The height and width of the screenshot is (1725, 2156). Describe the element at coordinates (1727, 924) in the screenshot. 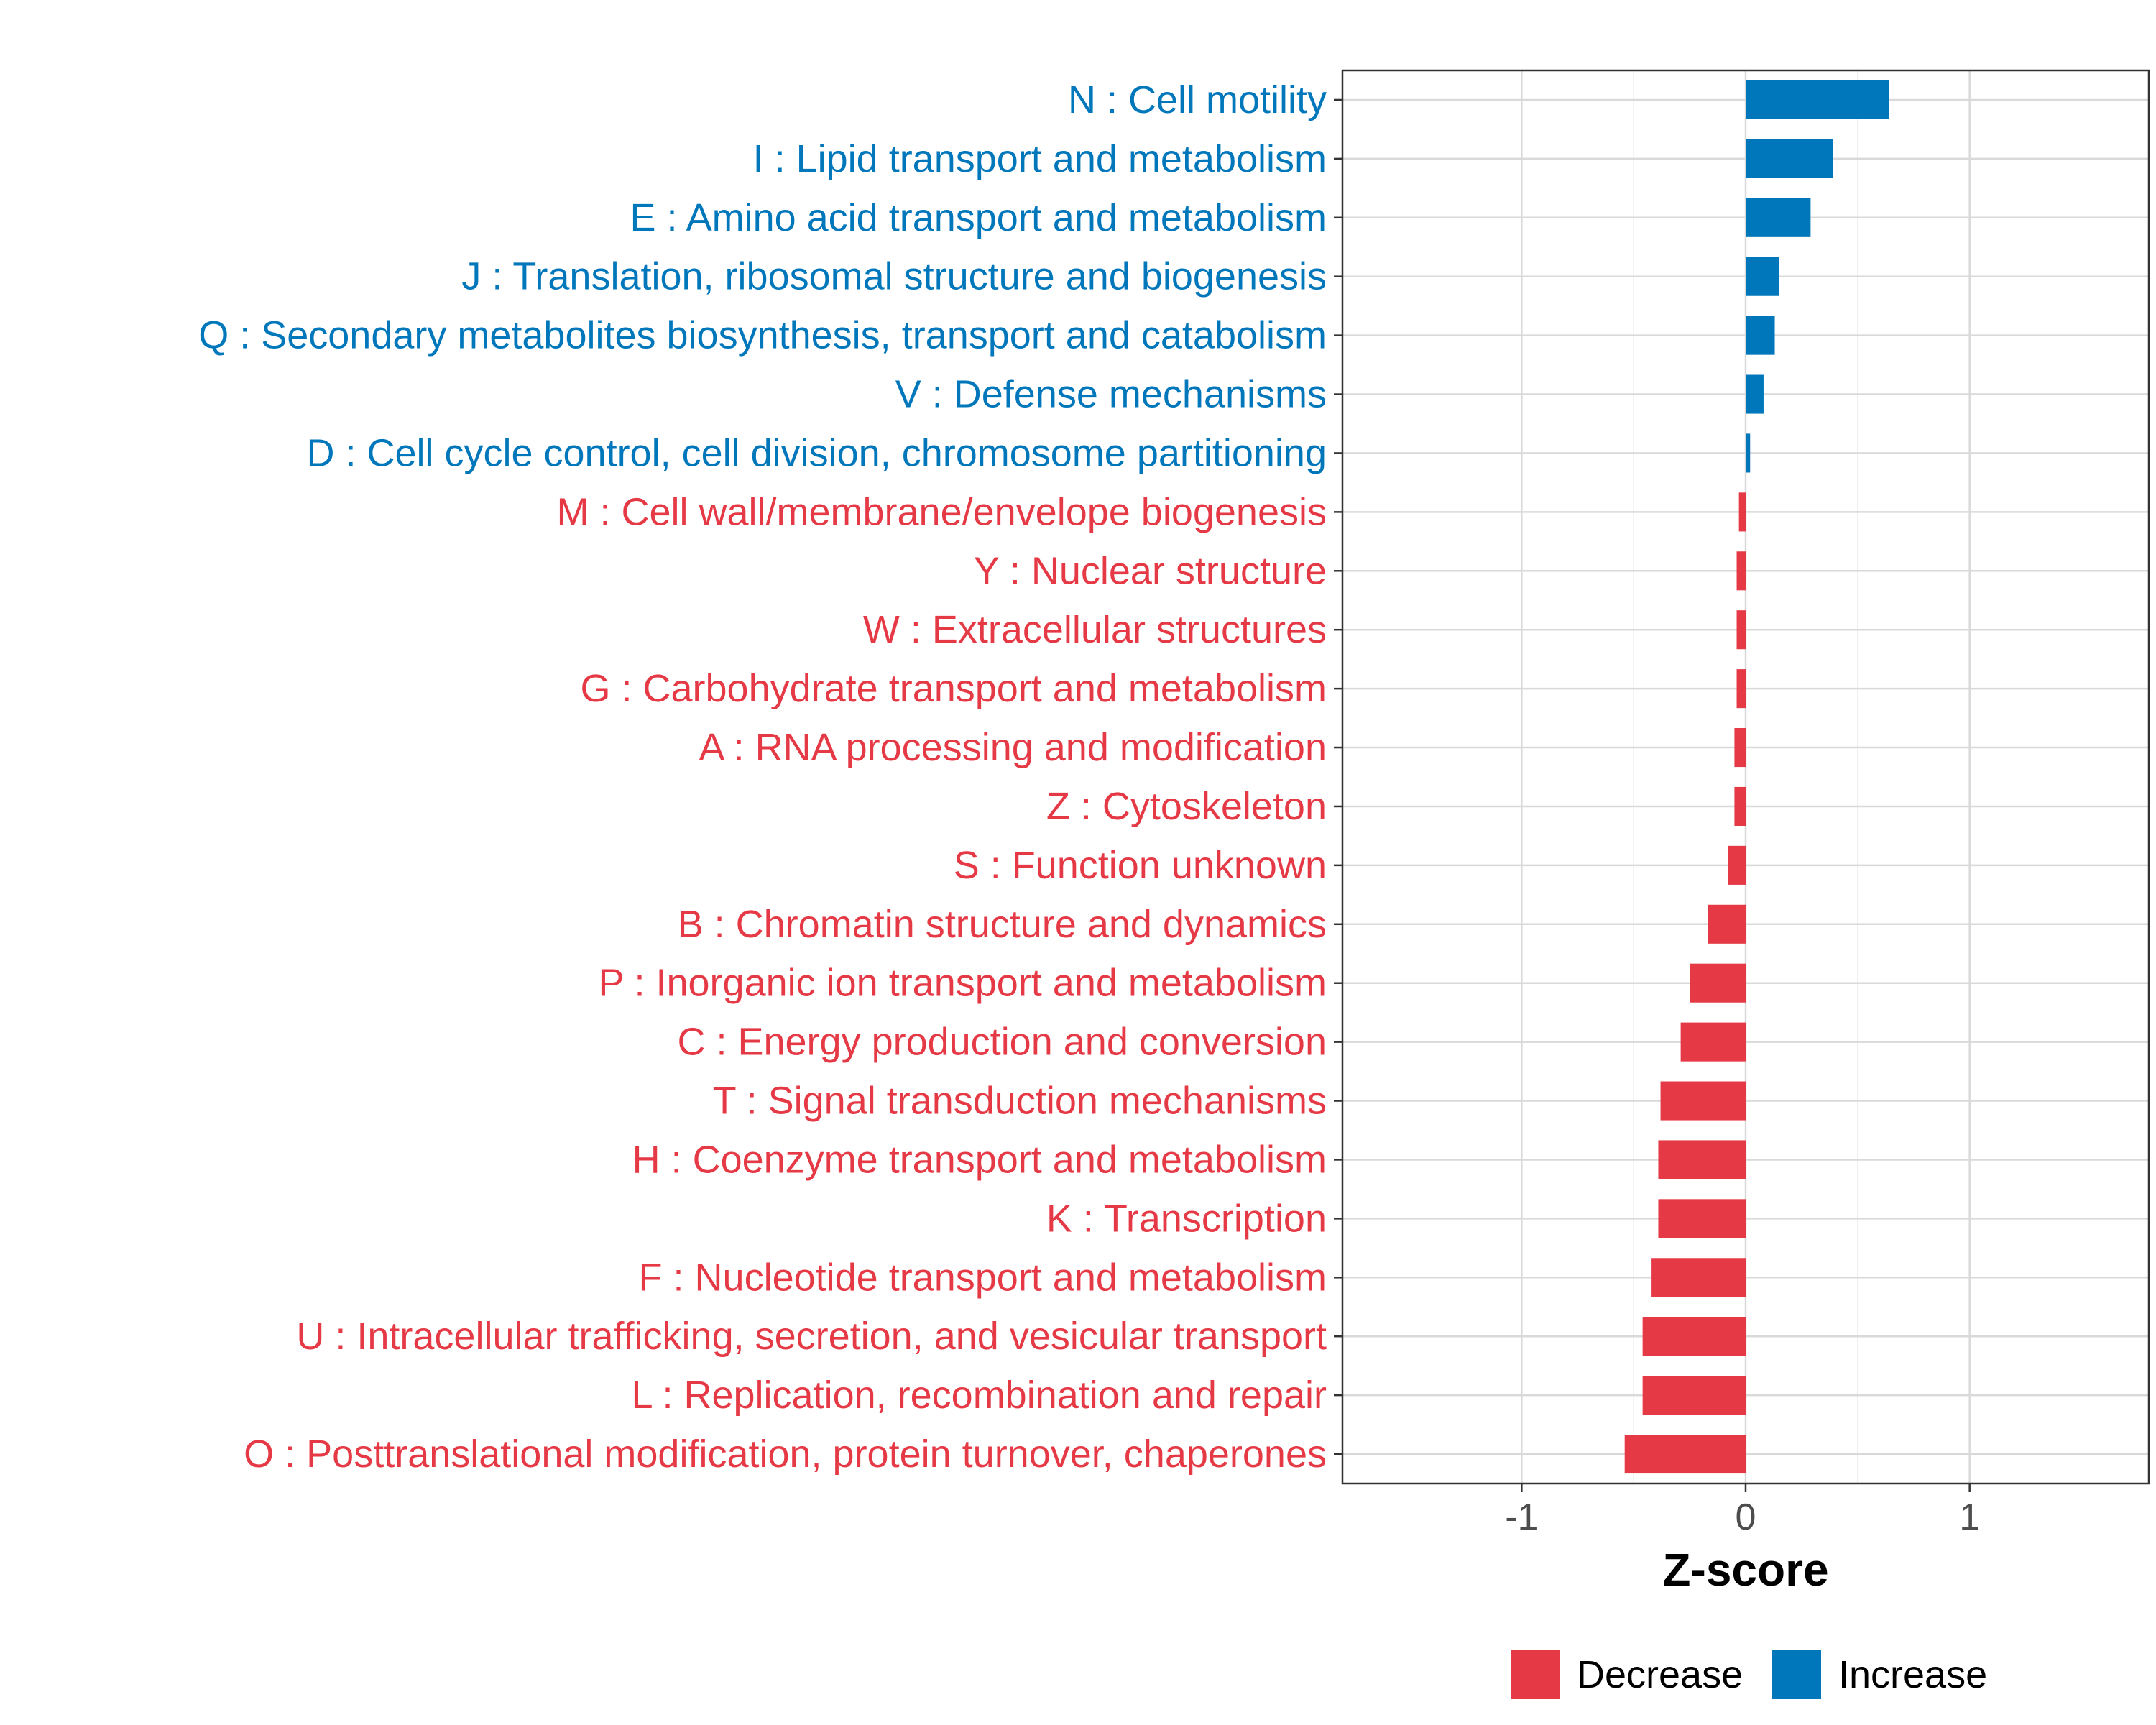

I see `bar-b` at that location.